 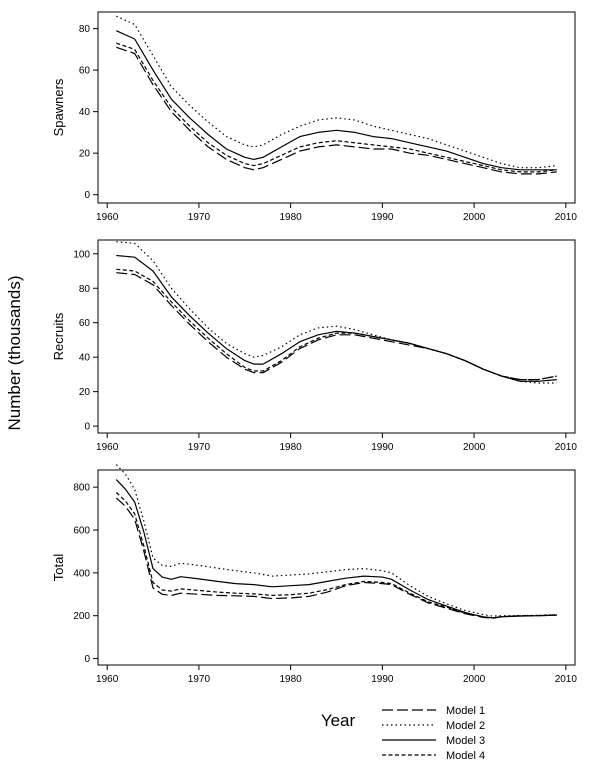 I want to click on legend-label-model-4: Model 4, so click(x=465, y=756).